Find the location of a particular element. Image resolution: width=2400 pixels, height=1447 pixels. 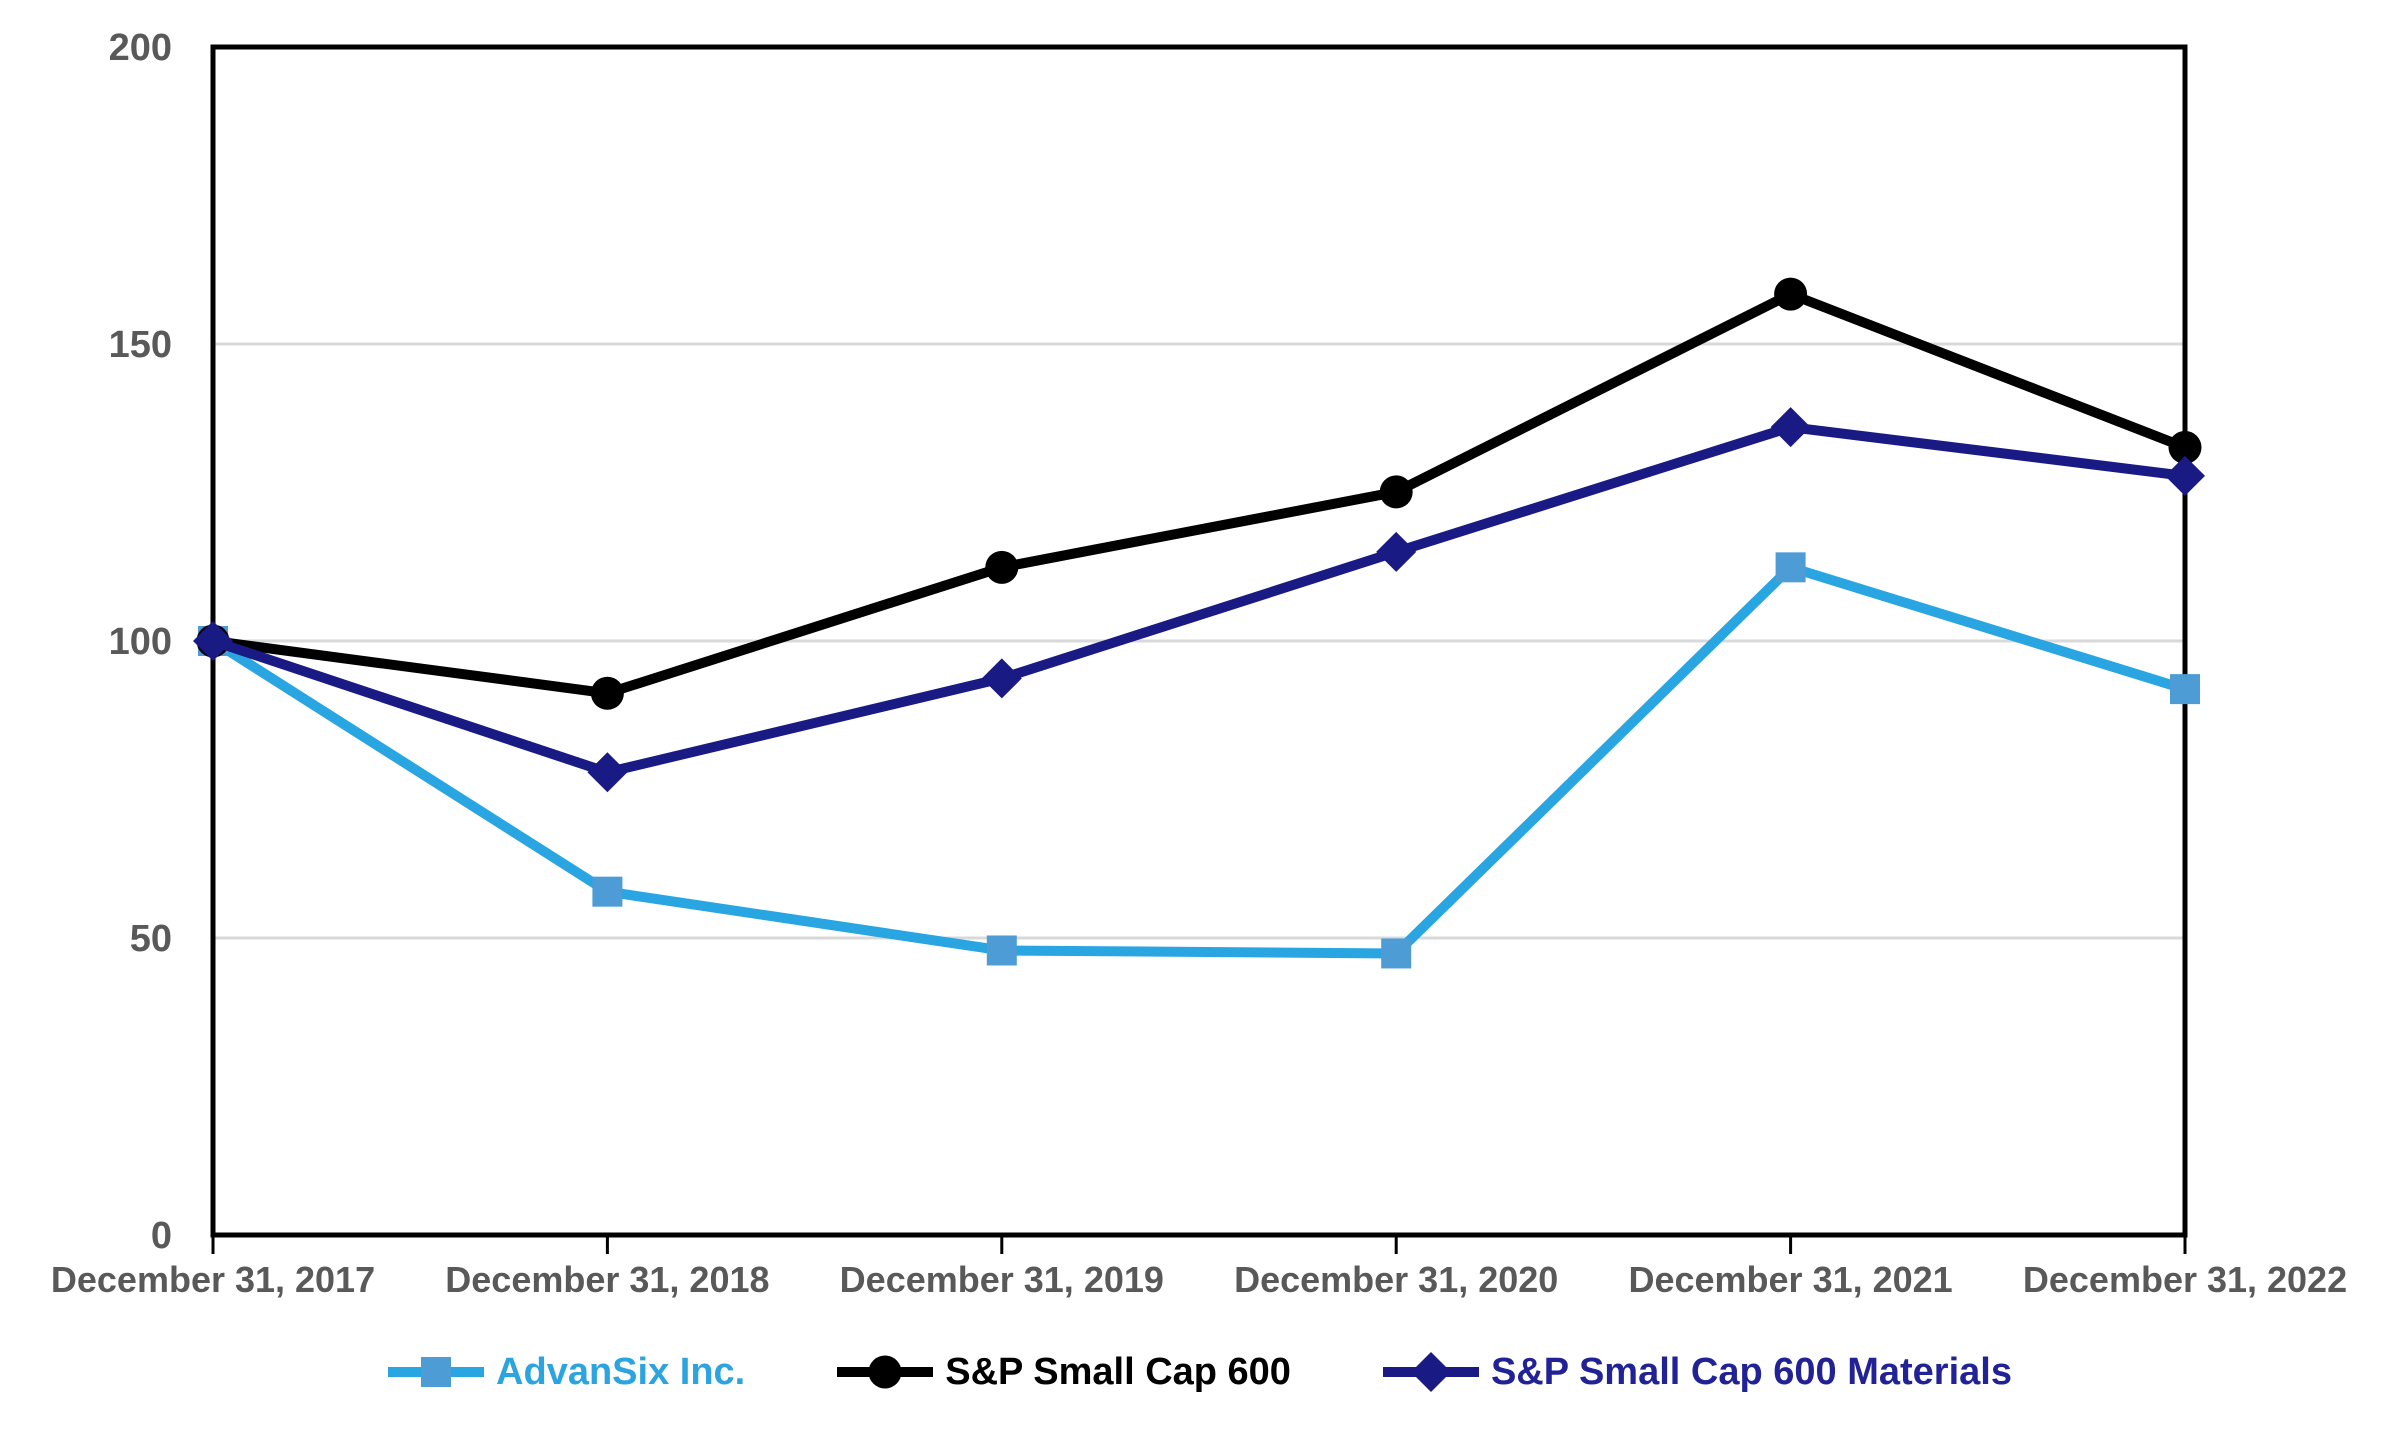

advansix-inc-legend-square-icon is located at coordinates (436, 1372).